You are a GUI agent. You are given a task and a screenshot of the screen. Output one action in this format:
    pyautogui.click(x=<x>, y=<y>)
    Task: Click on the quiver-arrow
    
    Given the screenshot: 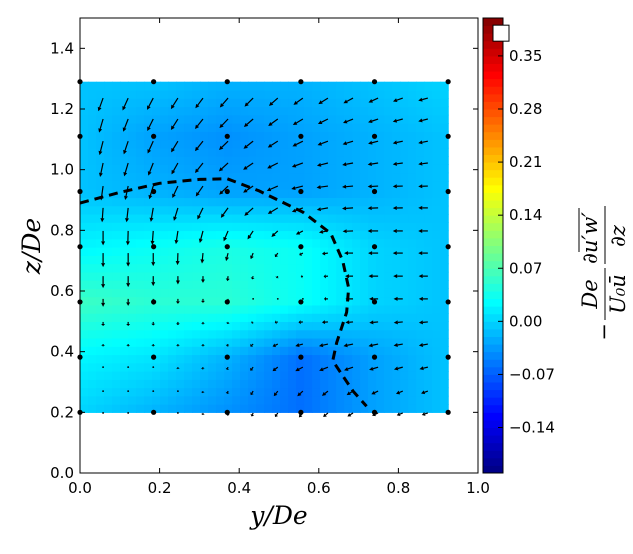 What is the action you would take?
    pyautogui.click(x=325, y=415)
    